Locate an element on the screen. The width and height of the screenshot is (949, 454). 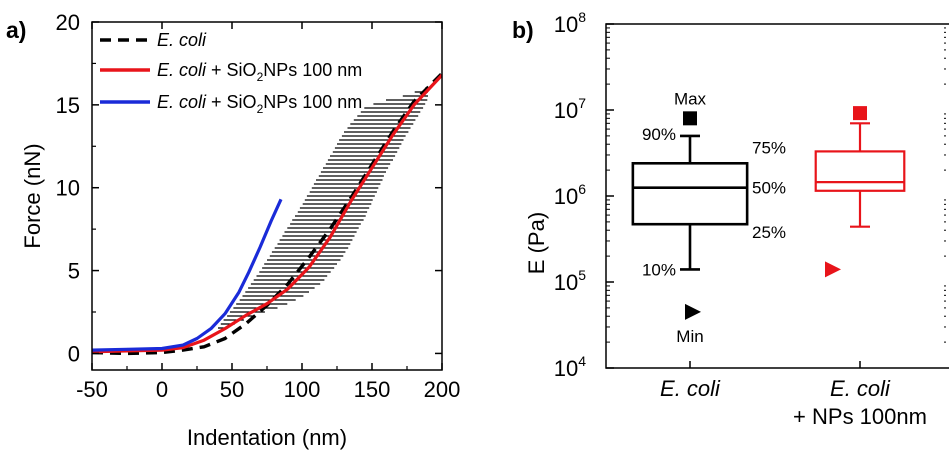
y-tick-exponent: 8 is located at coordinates (582, 17).